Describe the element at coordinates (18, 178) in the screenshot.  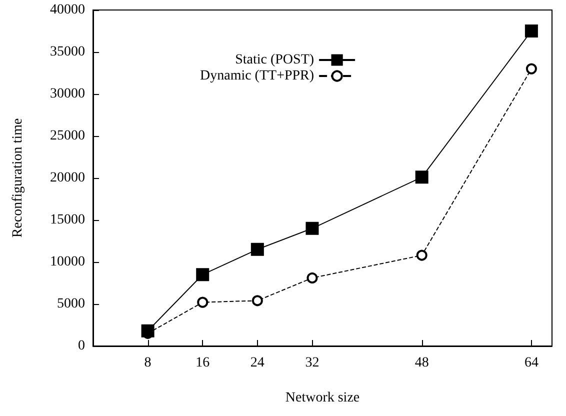
I see `y-axis-title: Reconfiguration time` at that location.